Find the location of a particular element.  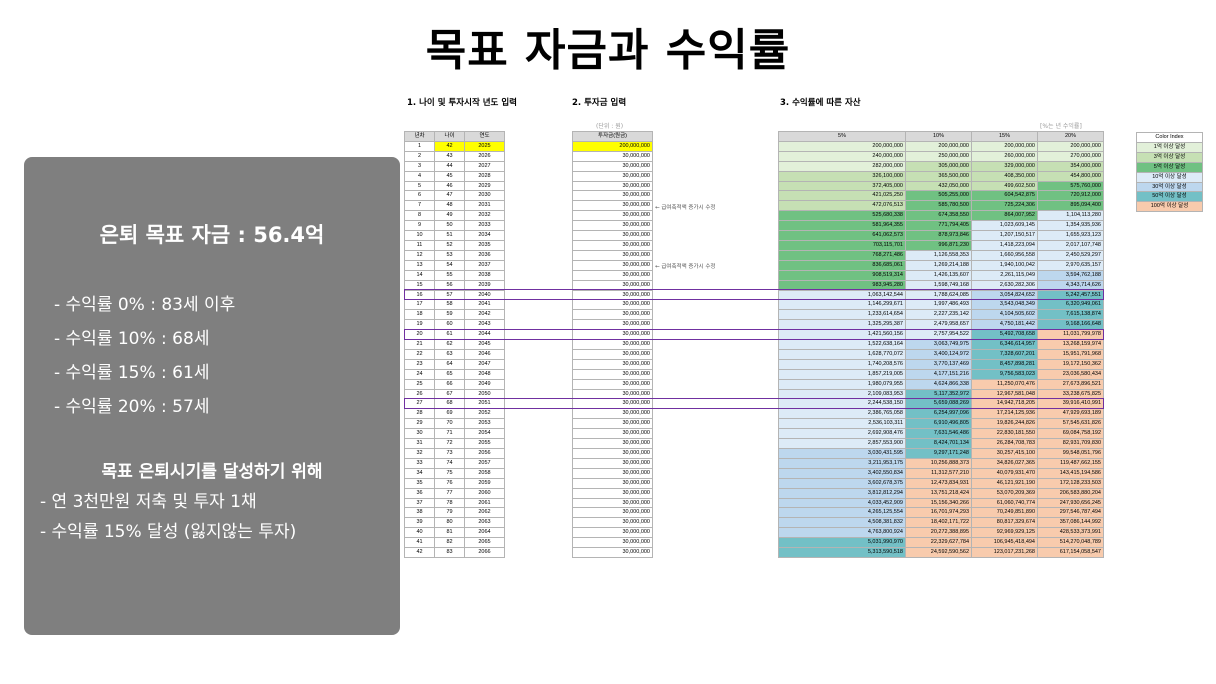

asset-10-cell: 7,631,546,486 is located at coordinates (938, 434).